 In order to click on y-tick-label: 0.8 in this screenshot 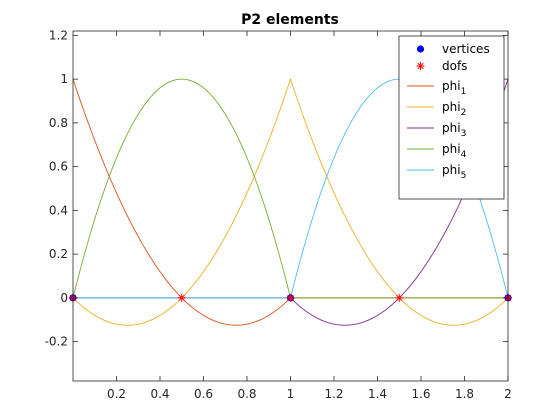, I will do `click(58, 123)`.